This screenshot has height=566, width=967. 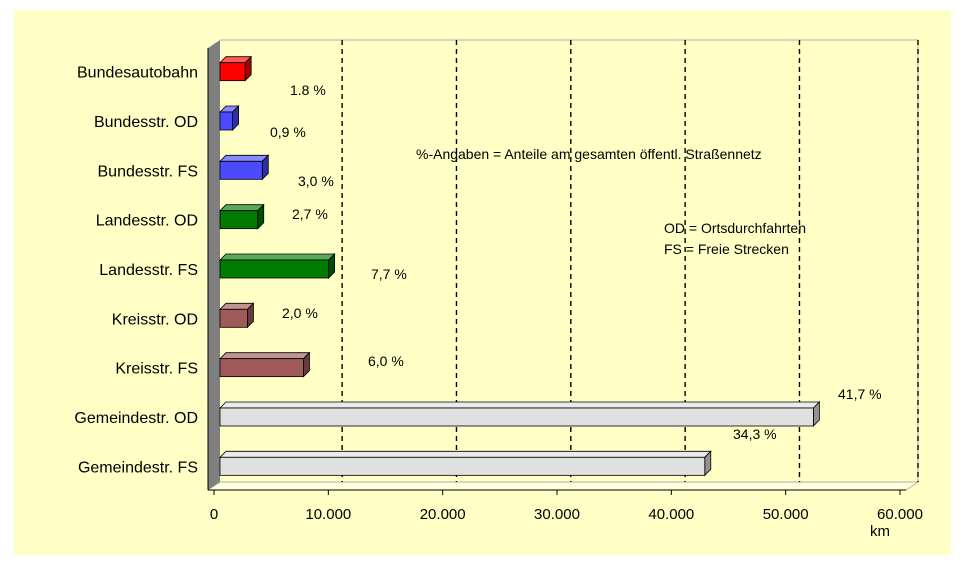 What do you see at coordinates (735, 228) in the screenshot?
I see `od-legend-text: OD = Ortsdurchfahrten` at bounding box center [735, 228].